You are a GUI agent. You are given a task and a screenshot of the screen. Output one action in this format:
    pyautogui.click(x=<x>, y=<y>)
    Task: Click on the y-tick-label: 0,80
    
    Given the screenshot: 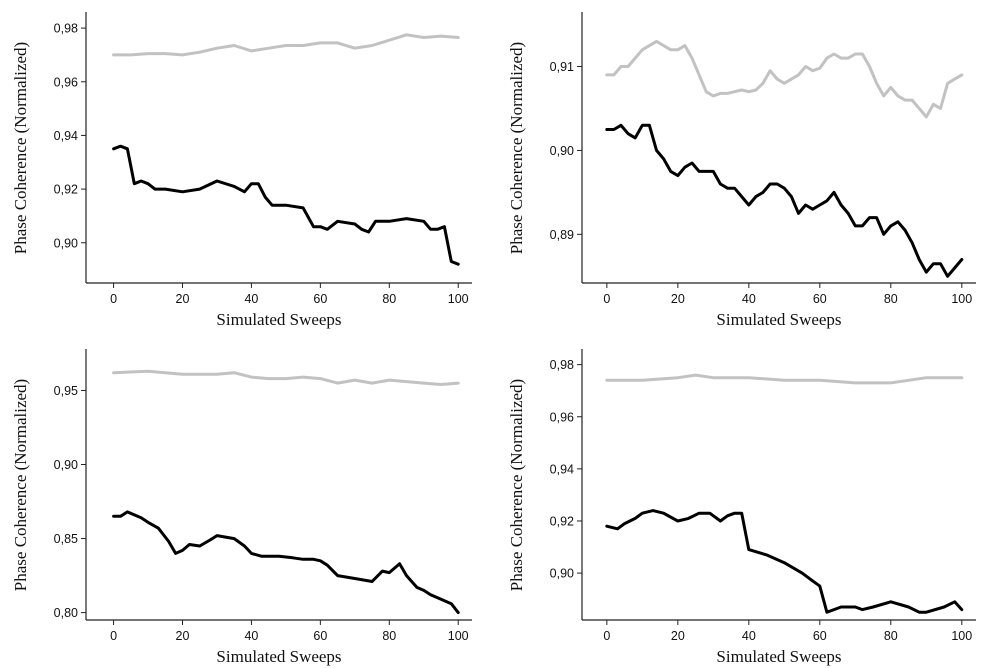 What is the action you would take?
    pyautogui.click(x=66, y=613)
    